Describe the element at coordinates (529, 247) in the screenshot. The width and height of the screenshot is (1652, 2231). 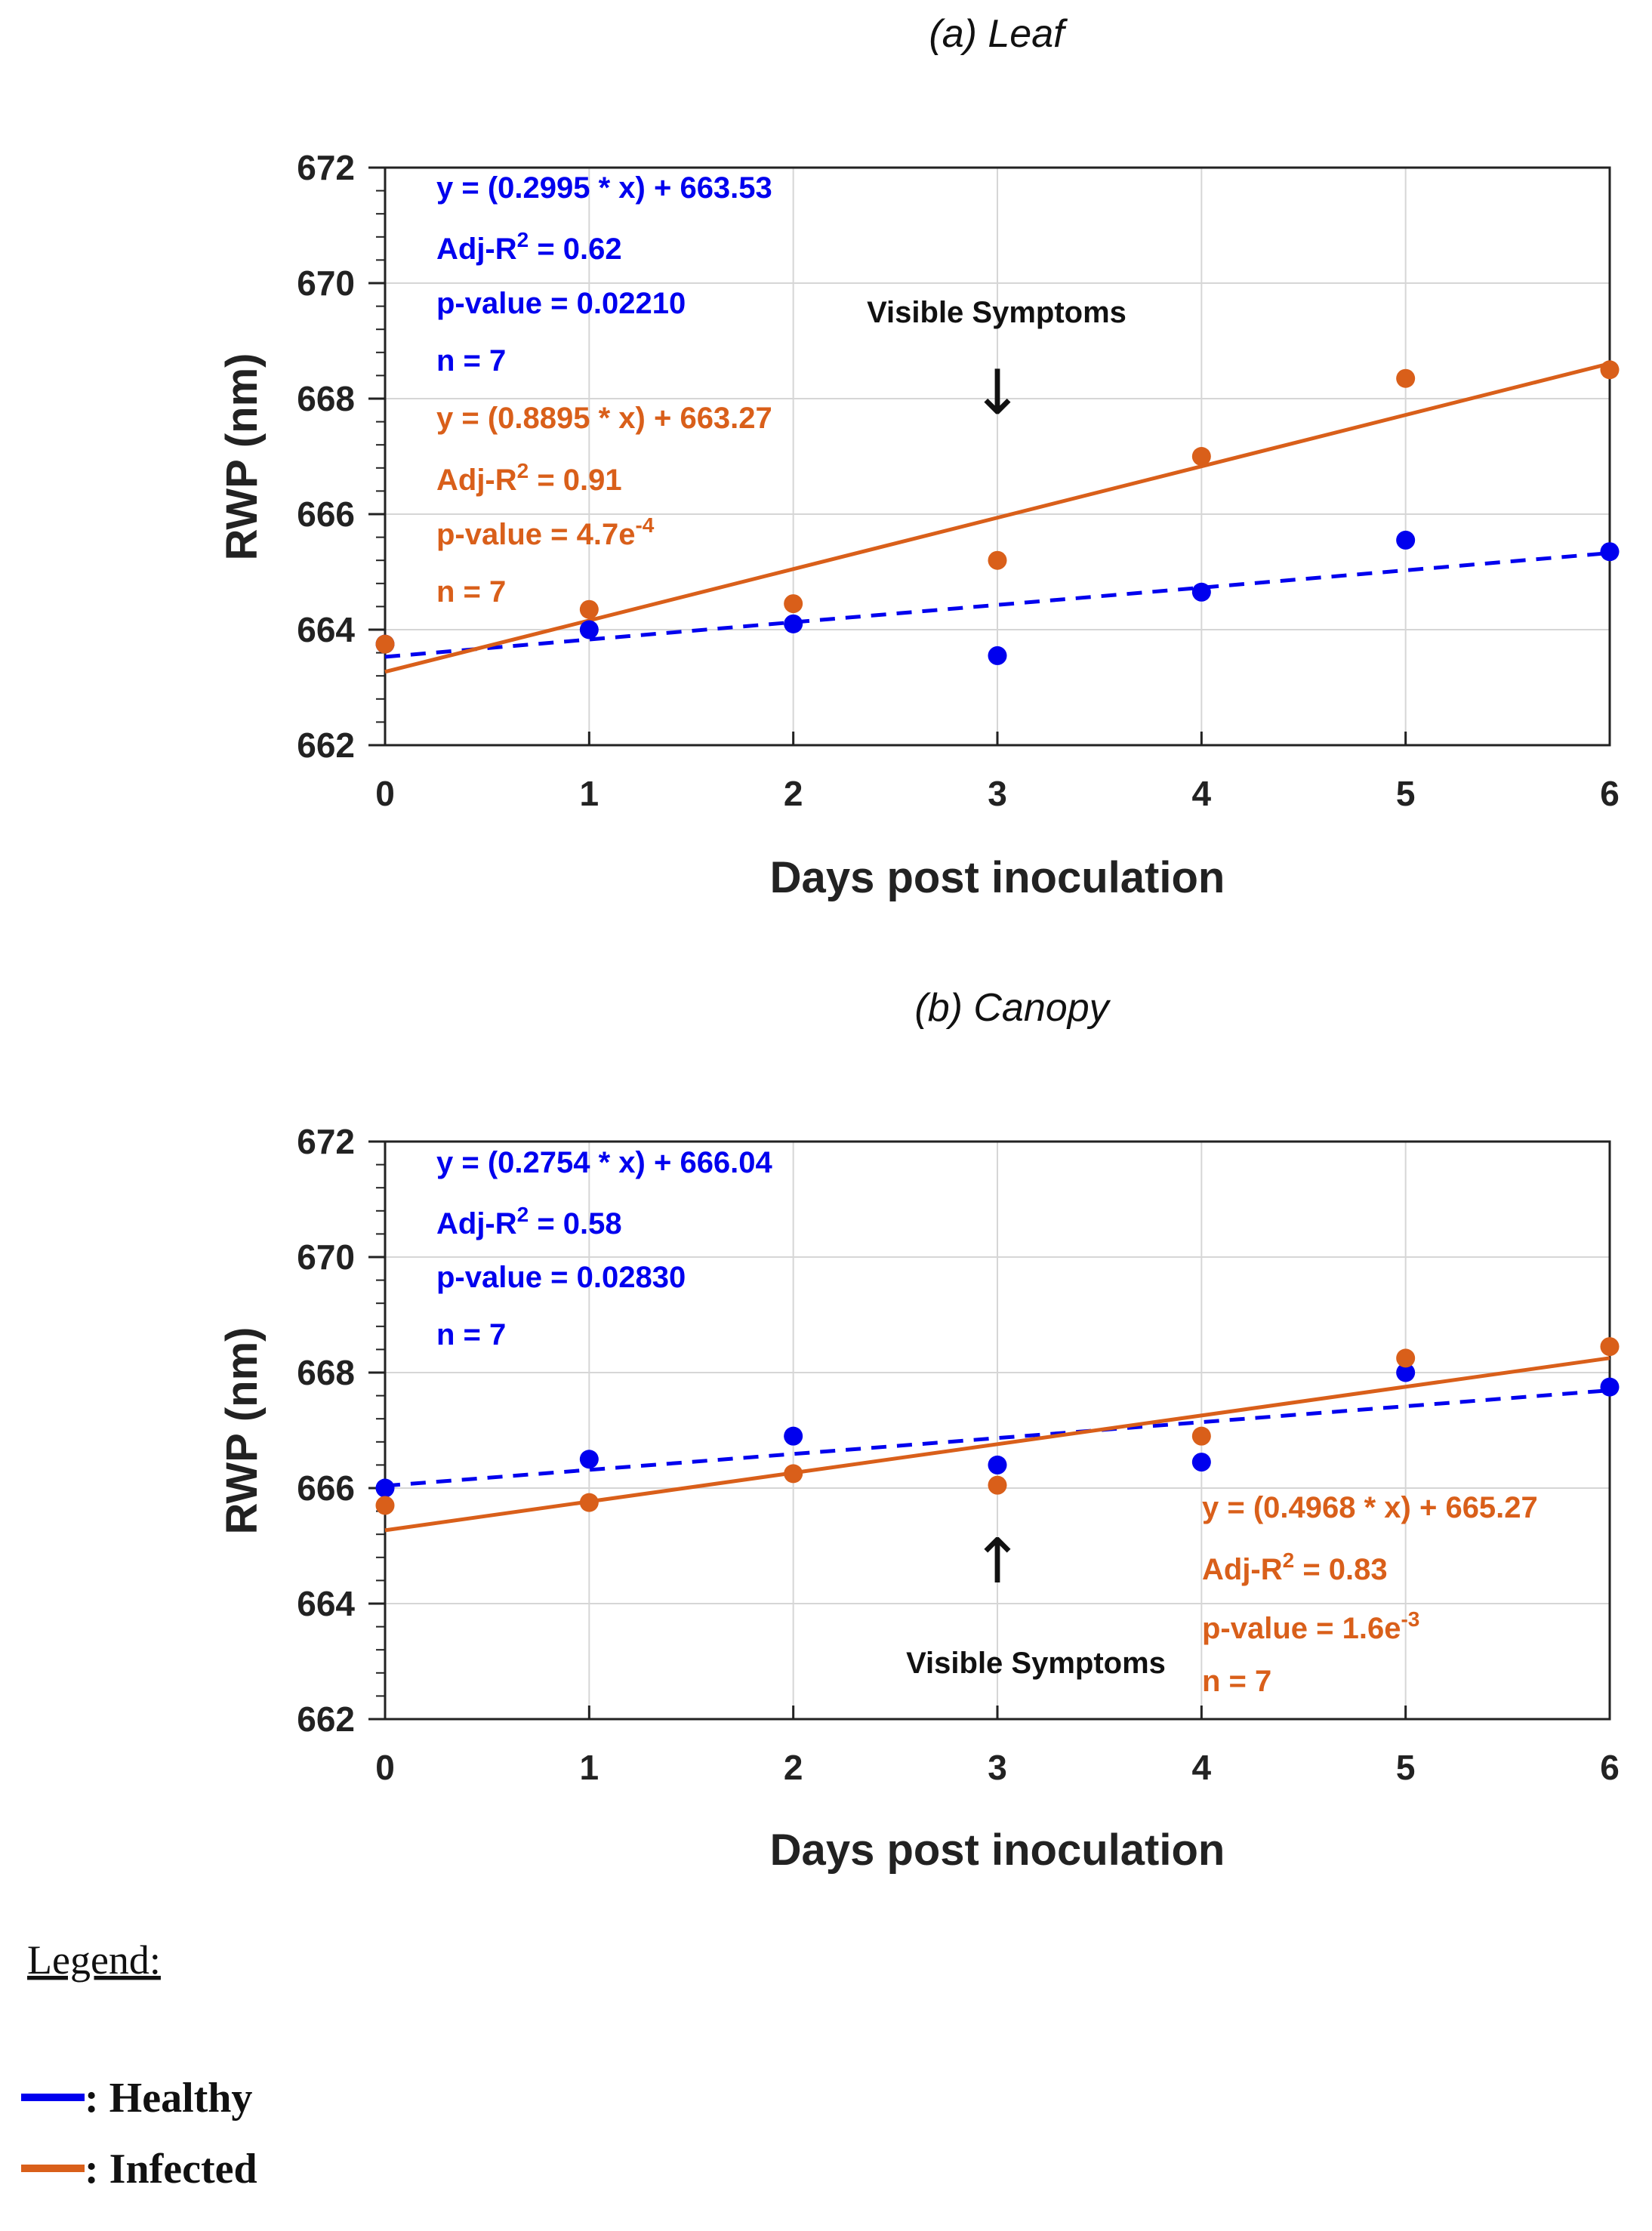
I see `adj-r2-text: Adj-R2 = 0.62` at that location.